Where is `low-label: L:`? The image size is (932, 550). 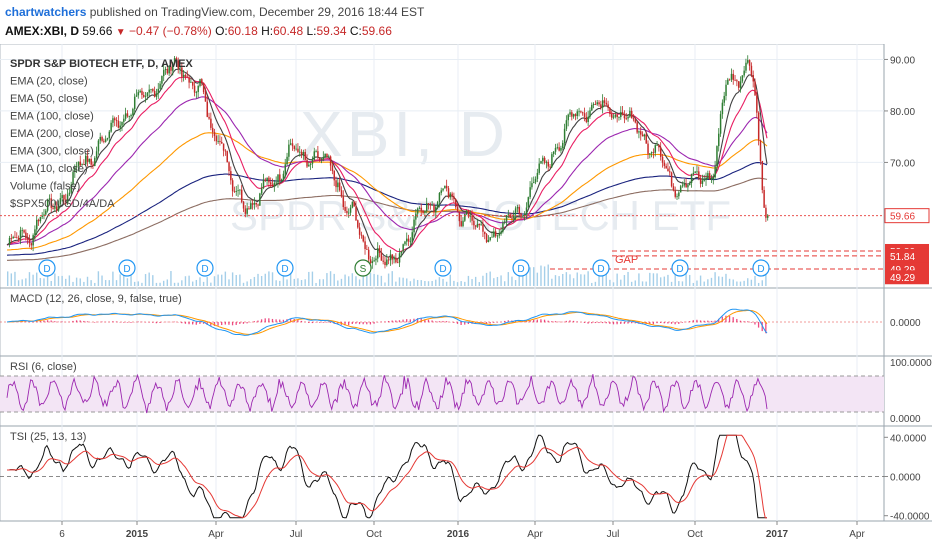 low-label: L: is located at coordinates (311, 31).